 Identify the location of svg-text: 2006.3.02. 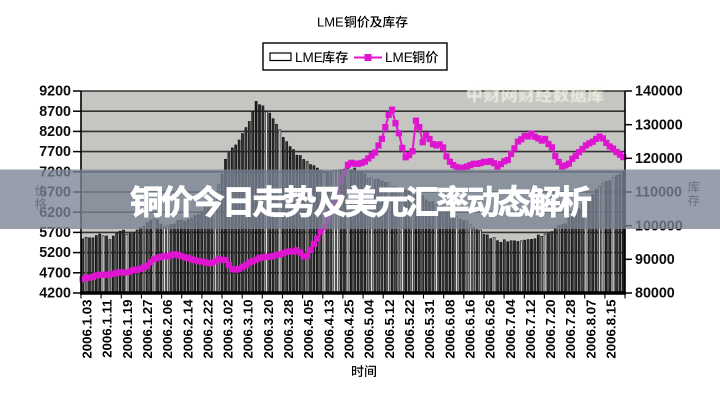
(228, 329).